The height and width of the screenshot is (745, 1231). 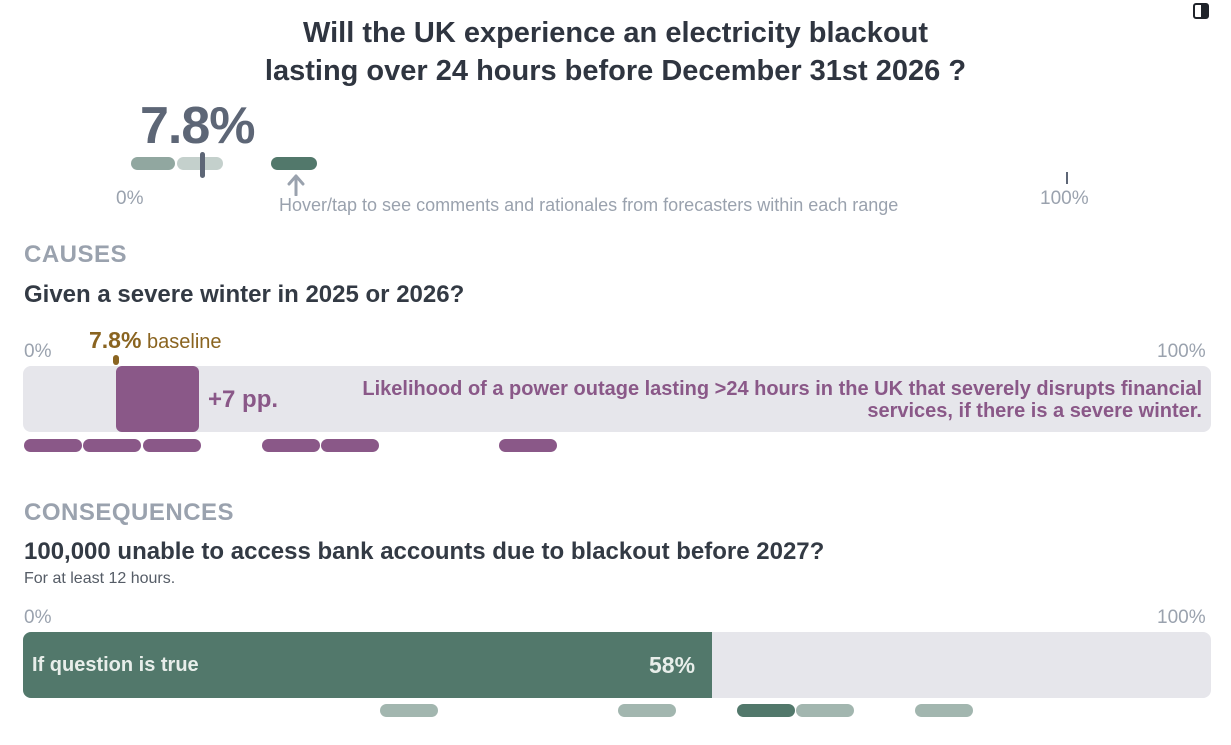 I want to click on forecast-axis-max: 100%, so click(x=1064, y=198).